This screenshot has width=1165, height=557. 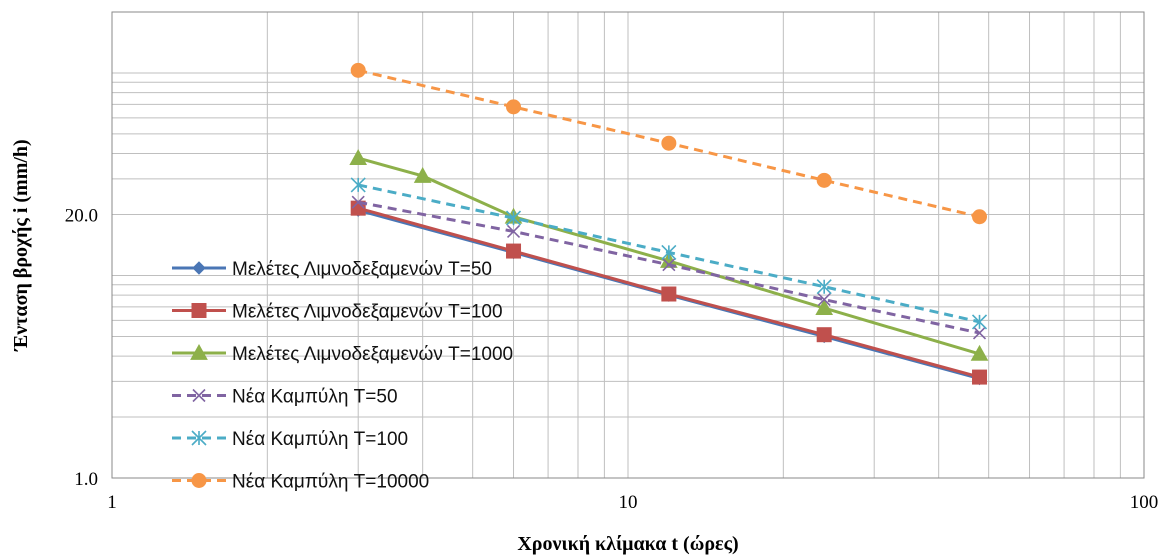 I want to click on legend-item: Μελέτες Λιμνοδεξαμενών T=100, so click(x=337, y=312).